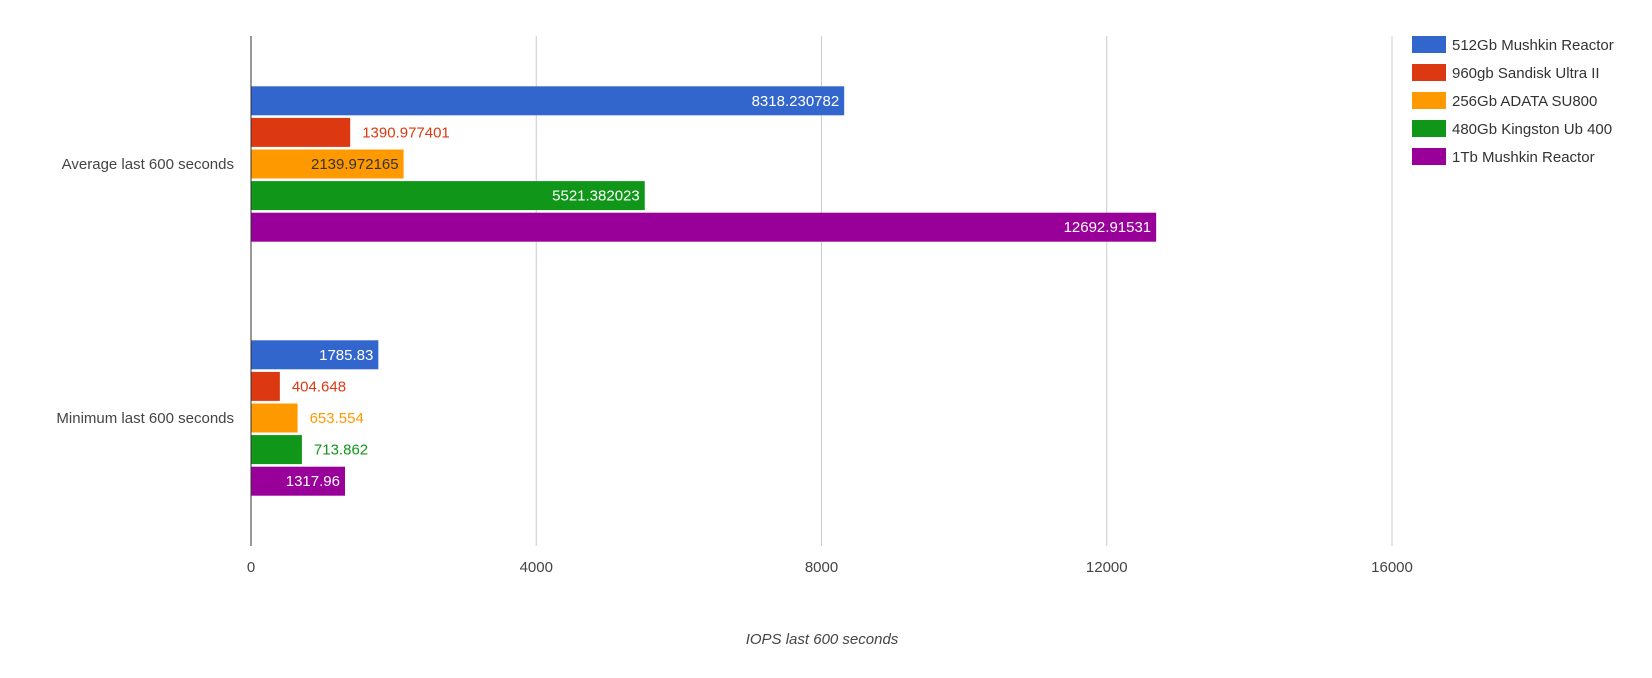  I want to click on data-label: 713.862, so click(341, 450).